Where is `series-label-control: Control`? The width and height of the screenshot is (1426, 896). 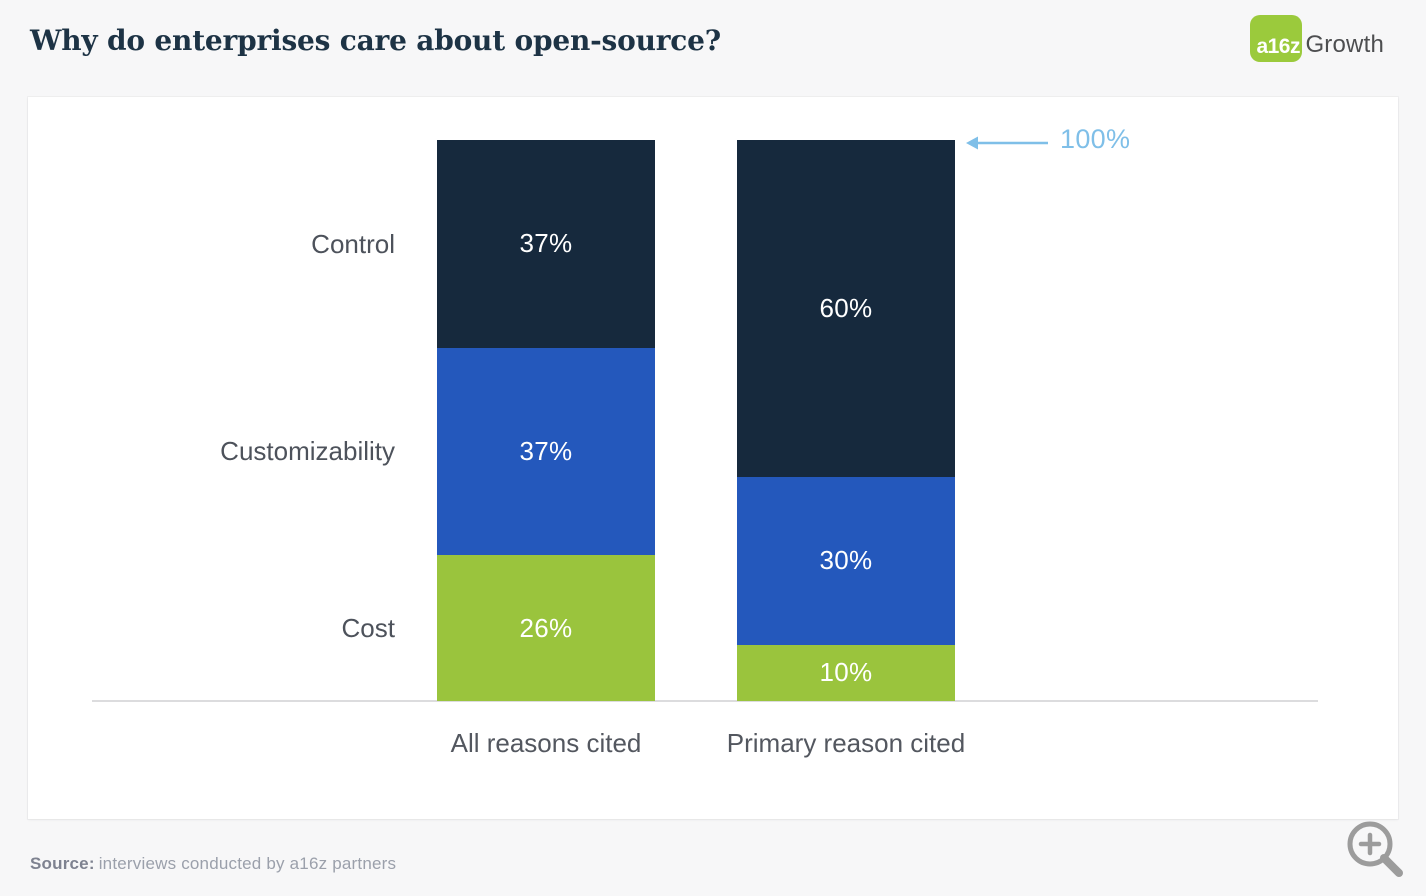 series-label-control: Control is located at coordinates (353, 243).